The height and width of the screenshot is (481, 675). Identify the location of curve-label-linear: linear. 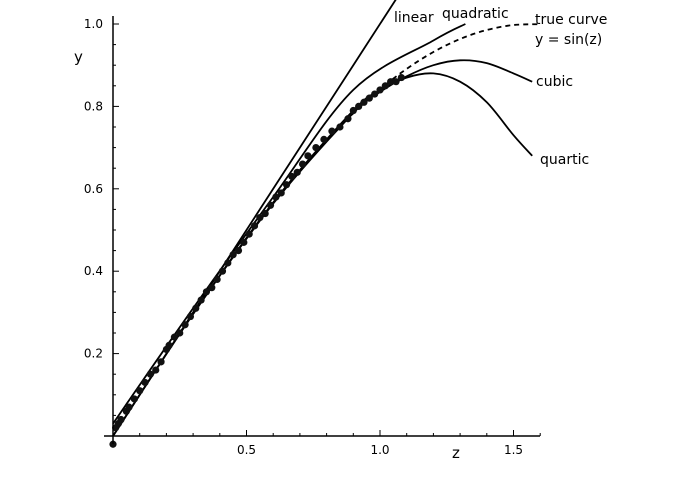
(414, 18).